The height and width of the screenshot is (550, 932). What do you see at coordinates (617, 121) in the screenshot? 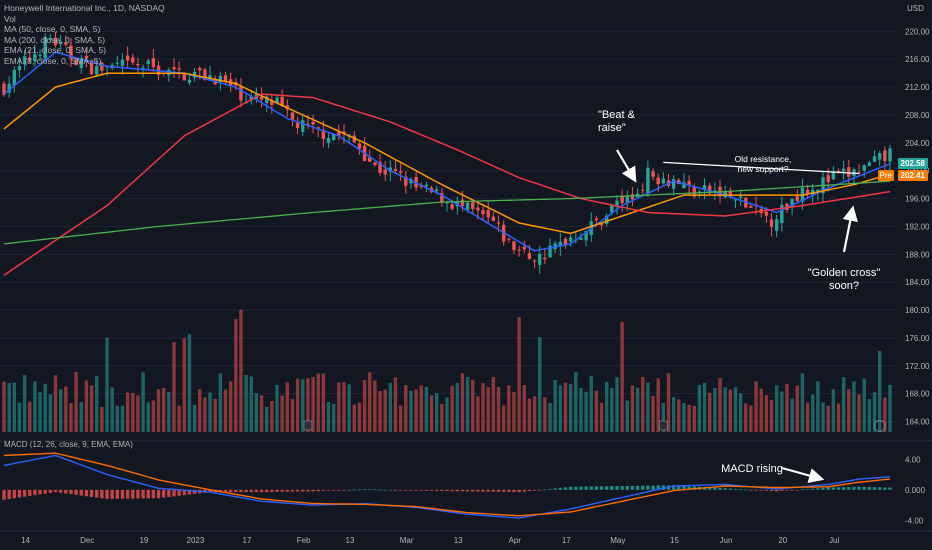
I see `beat-raise-annotation: "Beat & raise"` at bounding box center [617, 121].